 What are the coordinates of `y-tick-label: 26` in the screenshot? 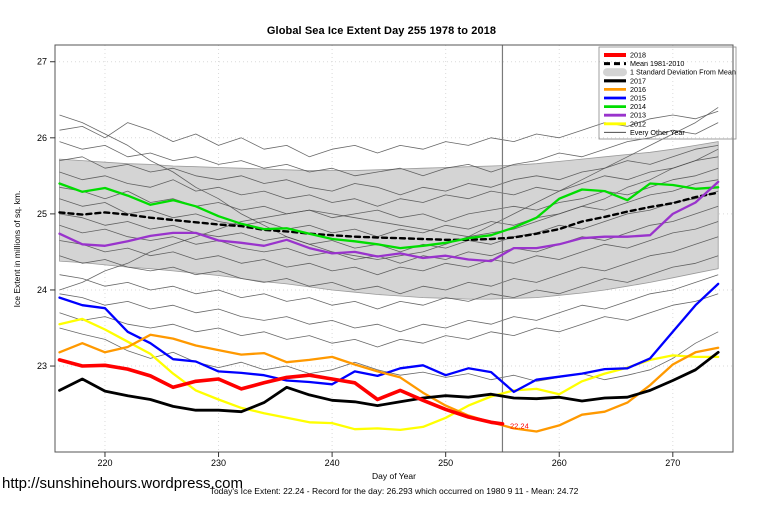 It's located at (42, 138).